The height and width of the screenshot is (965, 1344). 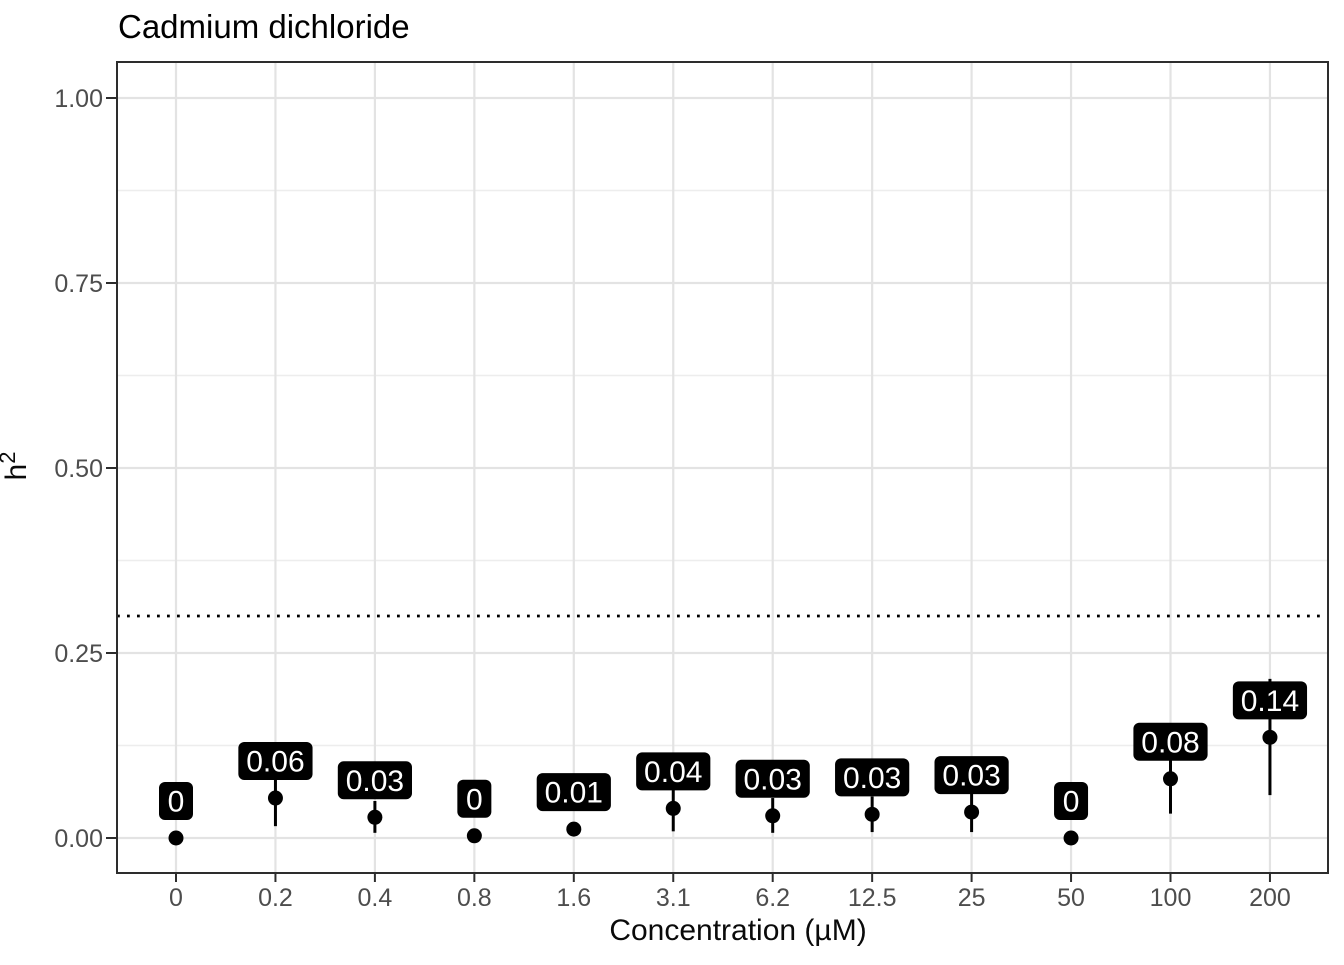 I want to click on value-label-0.4: 0.03, so click(x=375, y=781).